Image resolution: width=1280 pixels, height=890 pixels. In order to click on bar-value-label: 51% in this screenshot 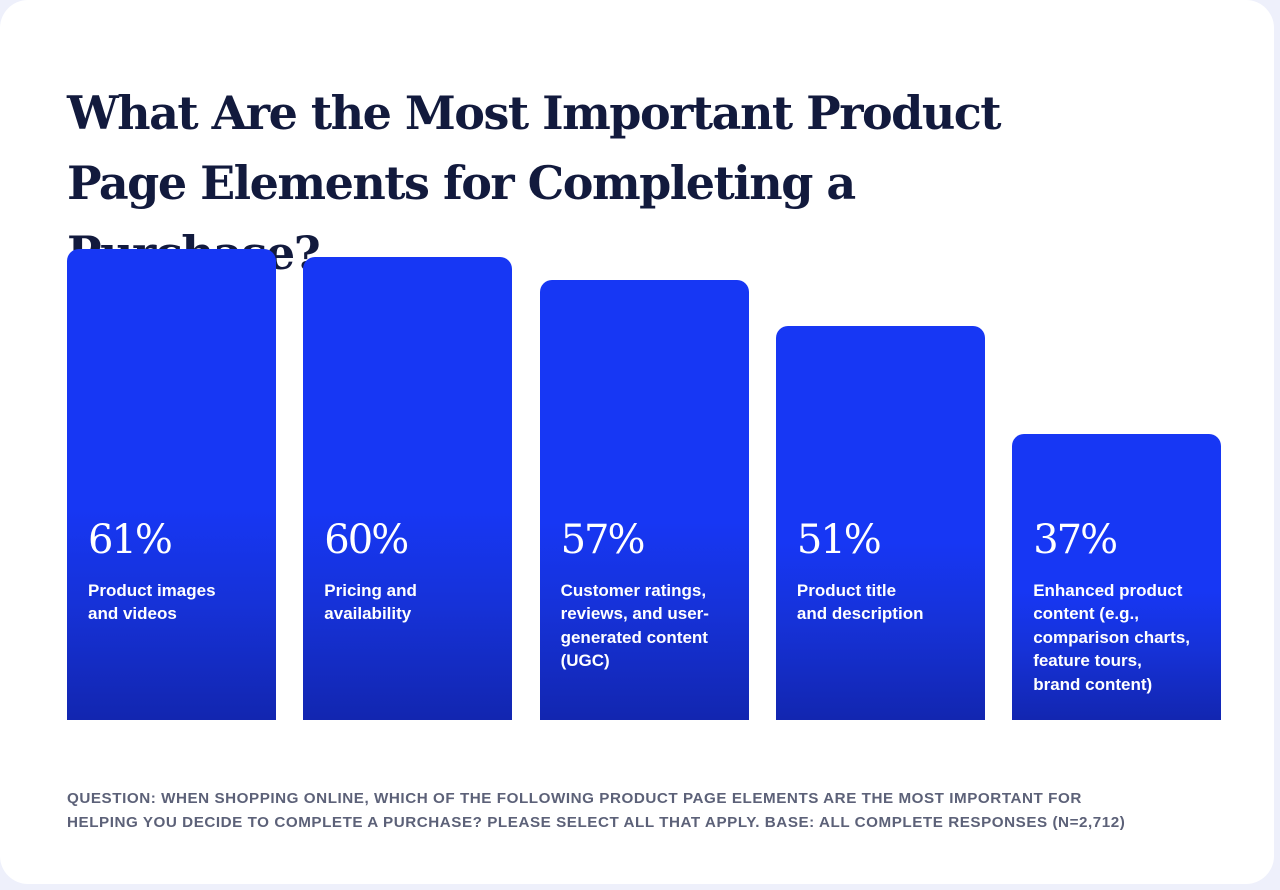, I will do `click(839, 539)`.